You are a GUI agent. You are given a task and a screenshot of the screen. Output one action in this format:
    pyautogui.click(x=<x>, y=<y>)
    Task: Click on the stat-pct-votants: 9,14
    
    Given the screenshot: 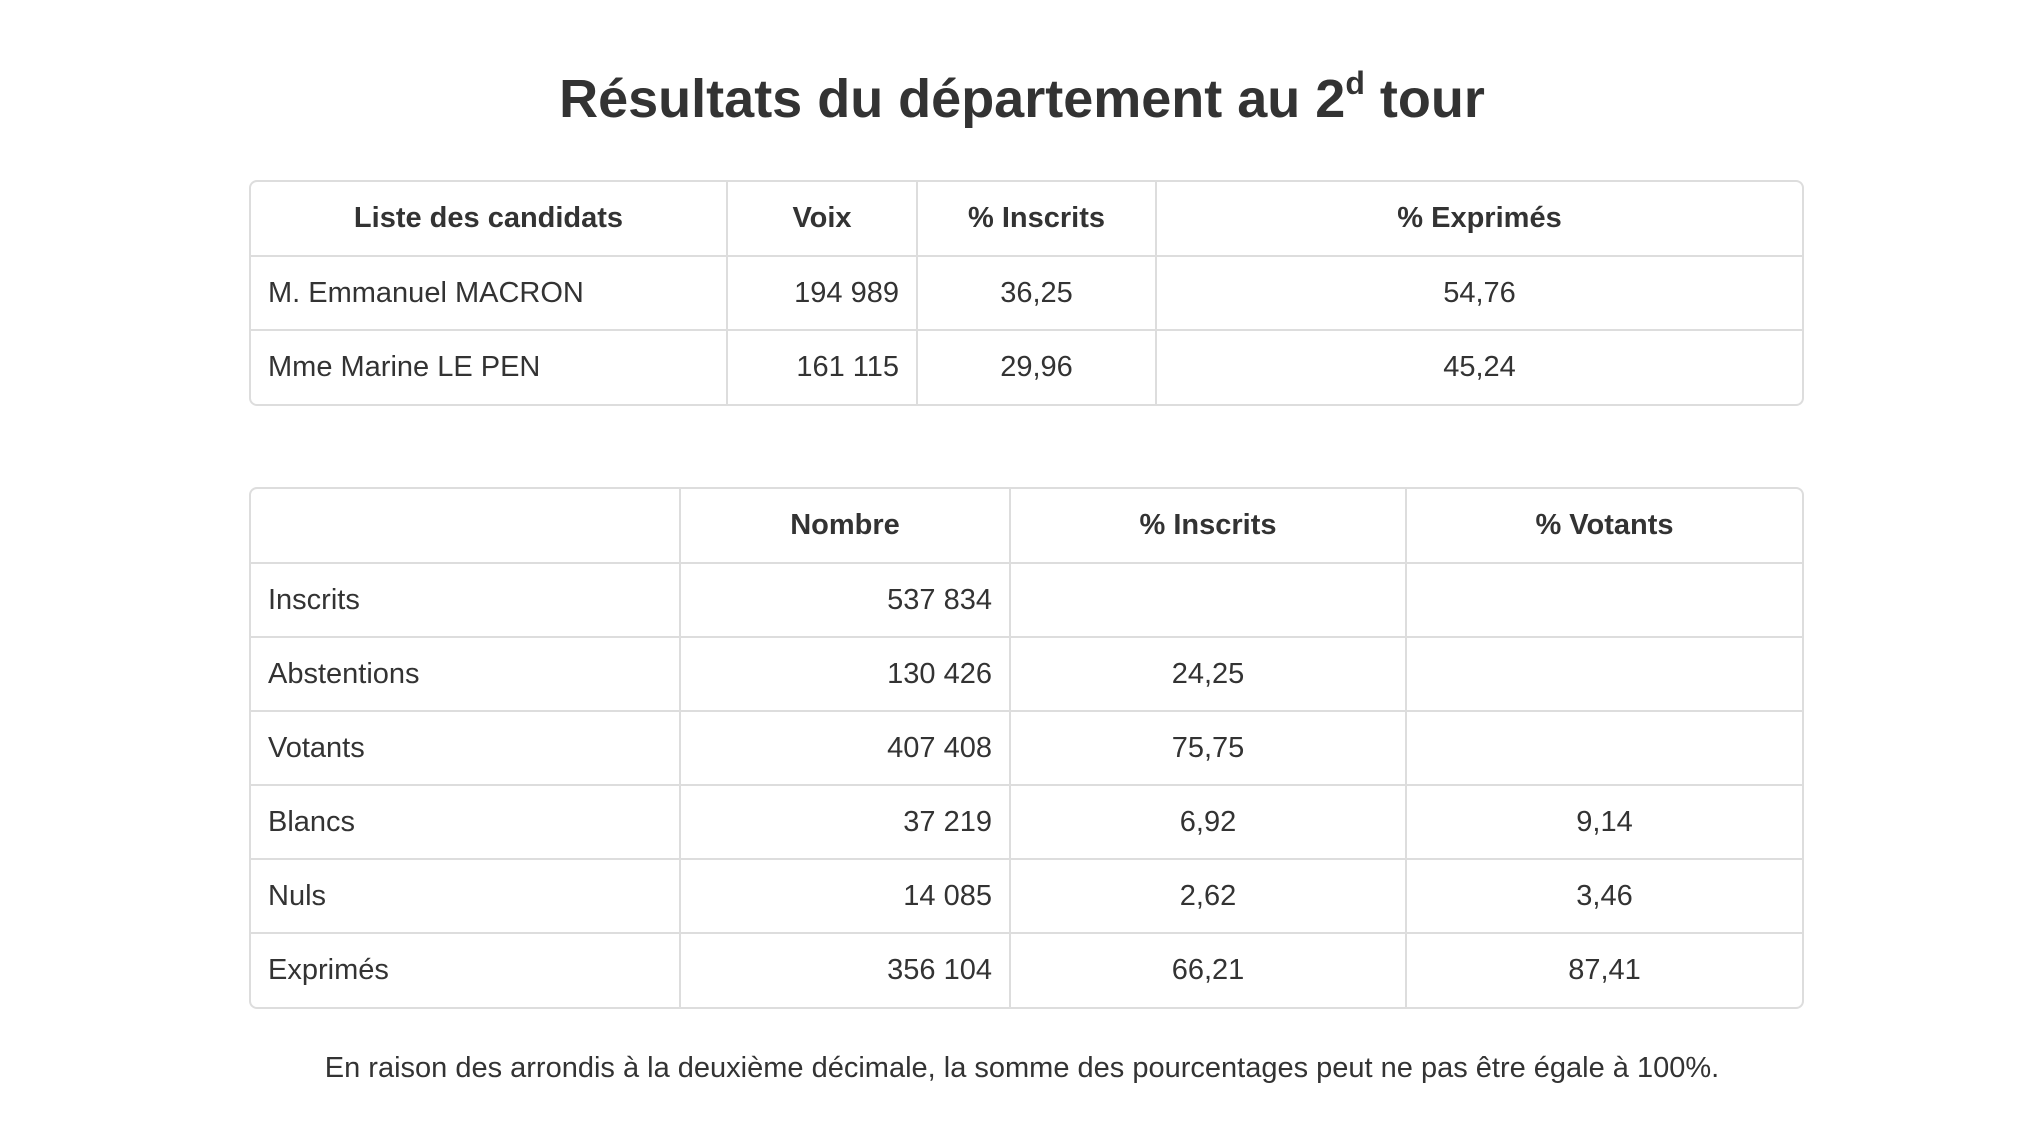 What is the action you would take?
    pyautogui.click(x=1604, y=822)
    